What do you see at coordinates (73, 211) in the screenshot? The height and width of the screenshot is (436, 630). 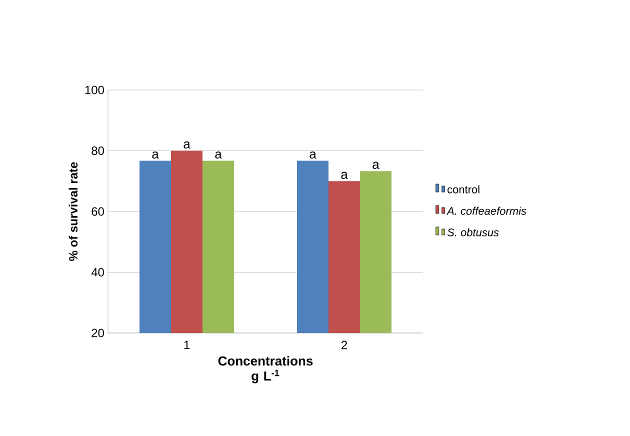 I see `y-axis-title: % of survival rate` at bounding box center [73, 211].